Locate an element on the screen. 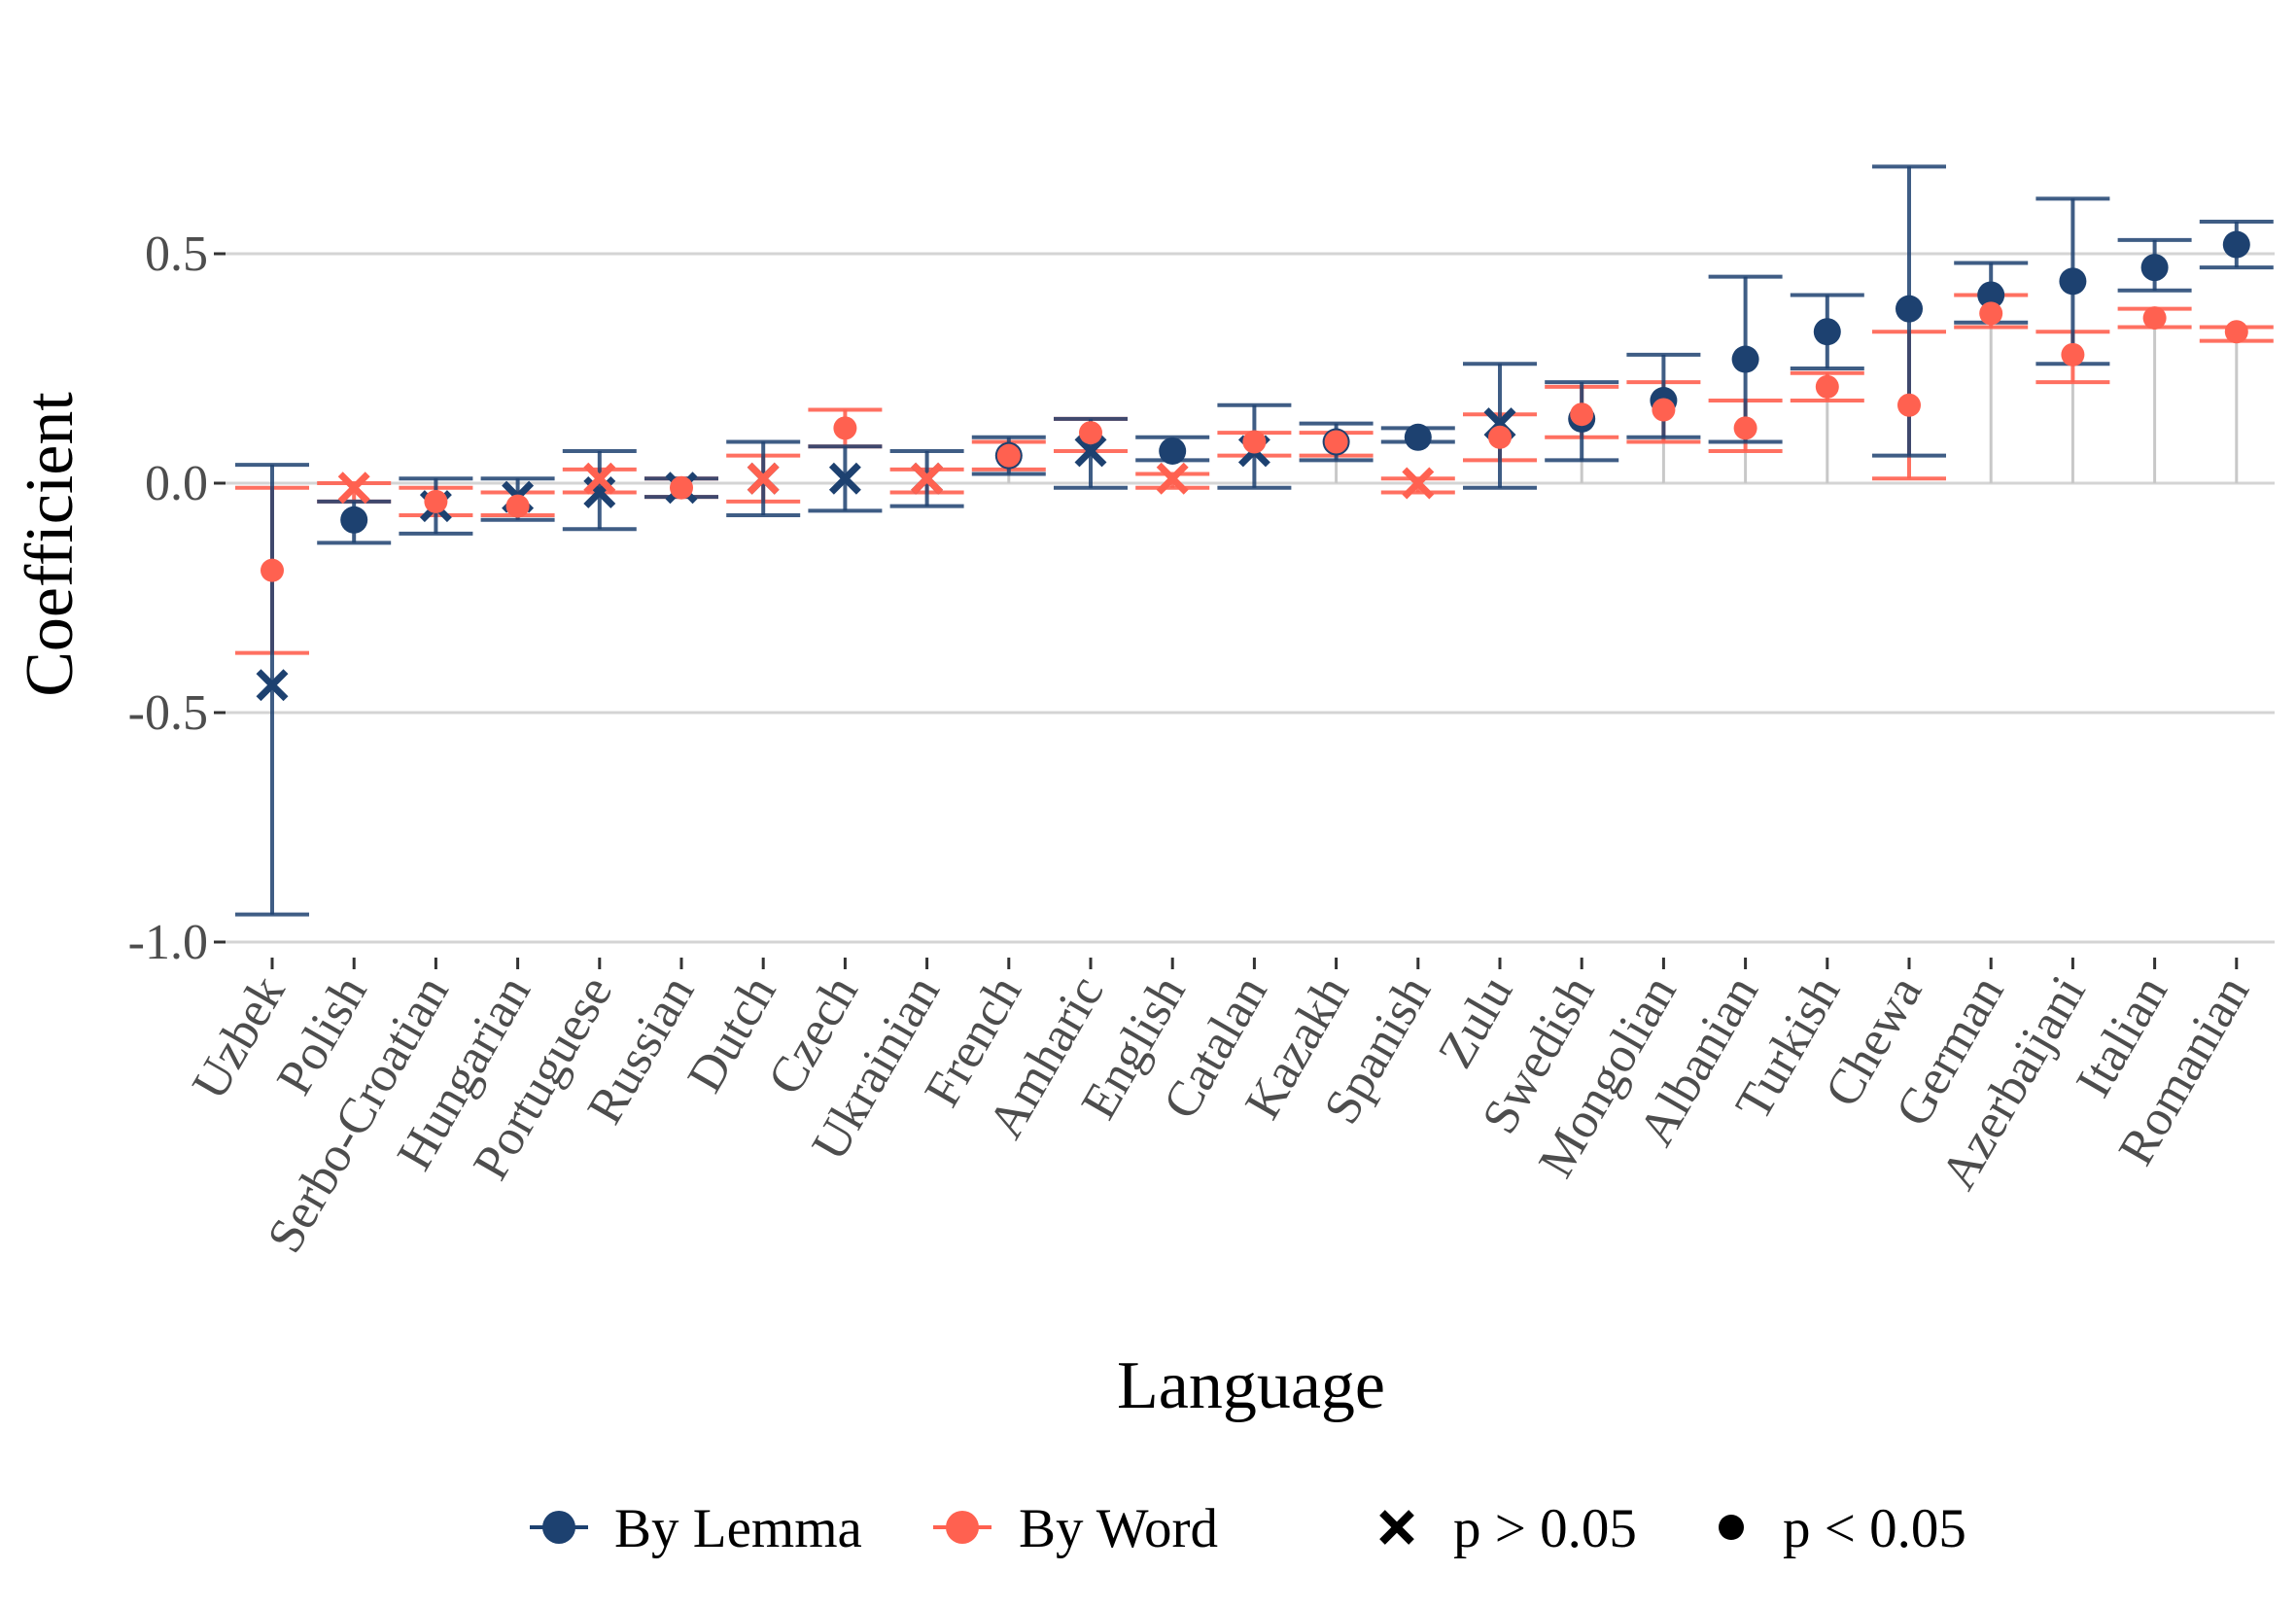  point-word-german is located at coordinates (1991, 313).